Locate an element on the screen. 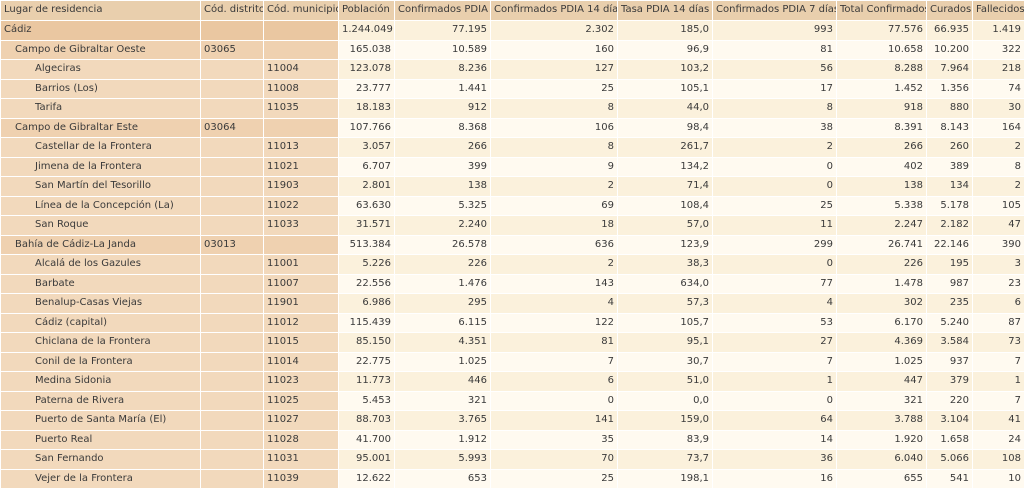 The width and height of the screenshot is (1024, 488). value-cell: 2 is located at coordinates (998, 186).